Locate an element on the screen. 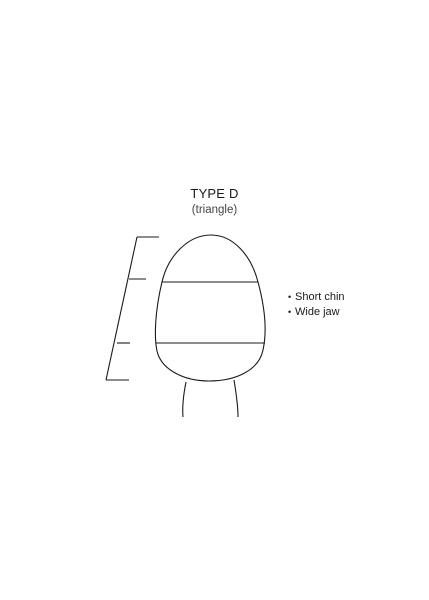 Image resolution: width=429 pixels, height=600 pixels. feature-list: • Short chin • Wide jaw is located at coordinates (316, 305).